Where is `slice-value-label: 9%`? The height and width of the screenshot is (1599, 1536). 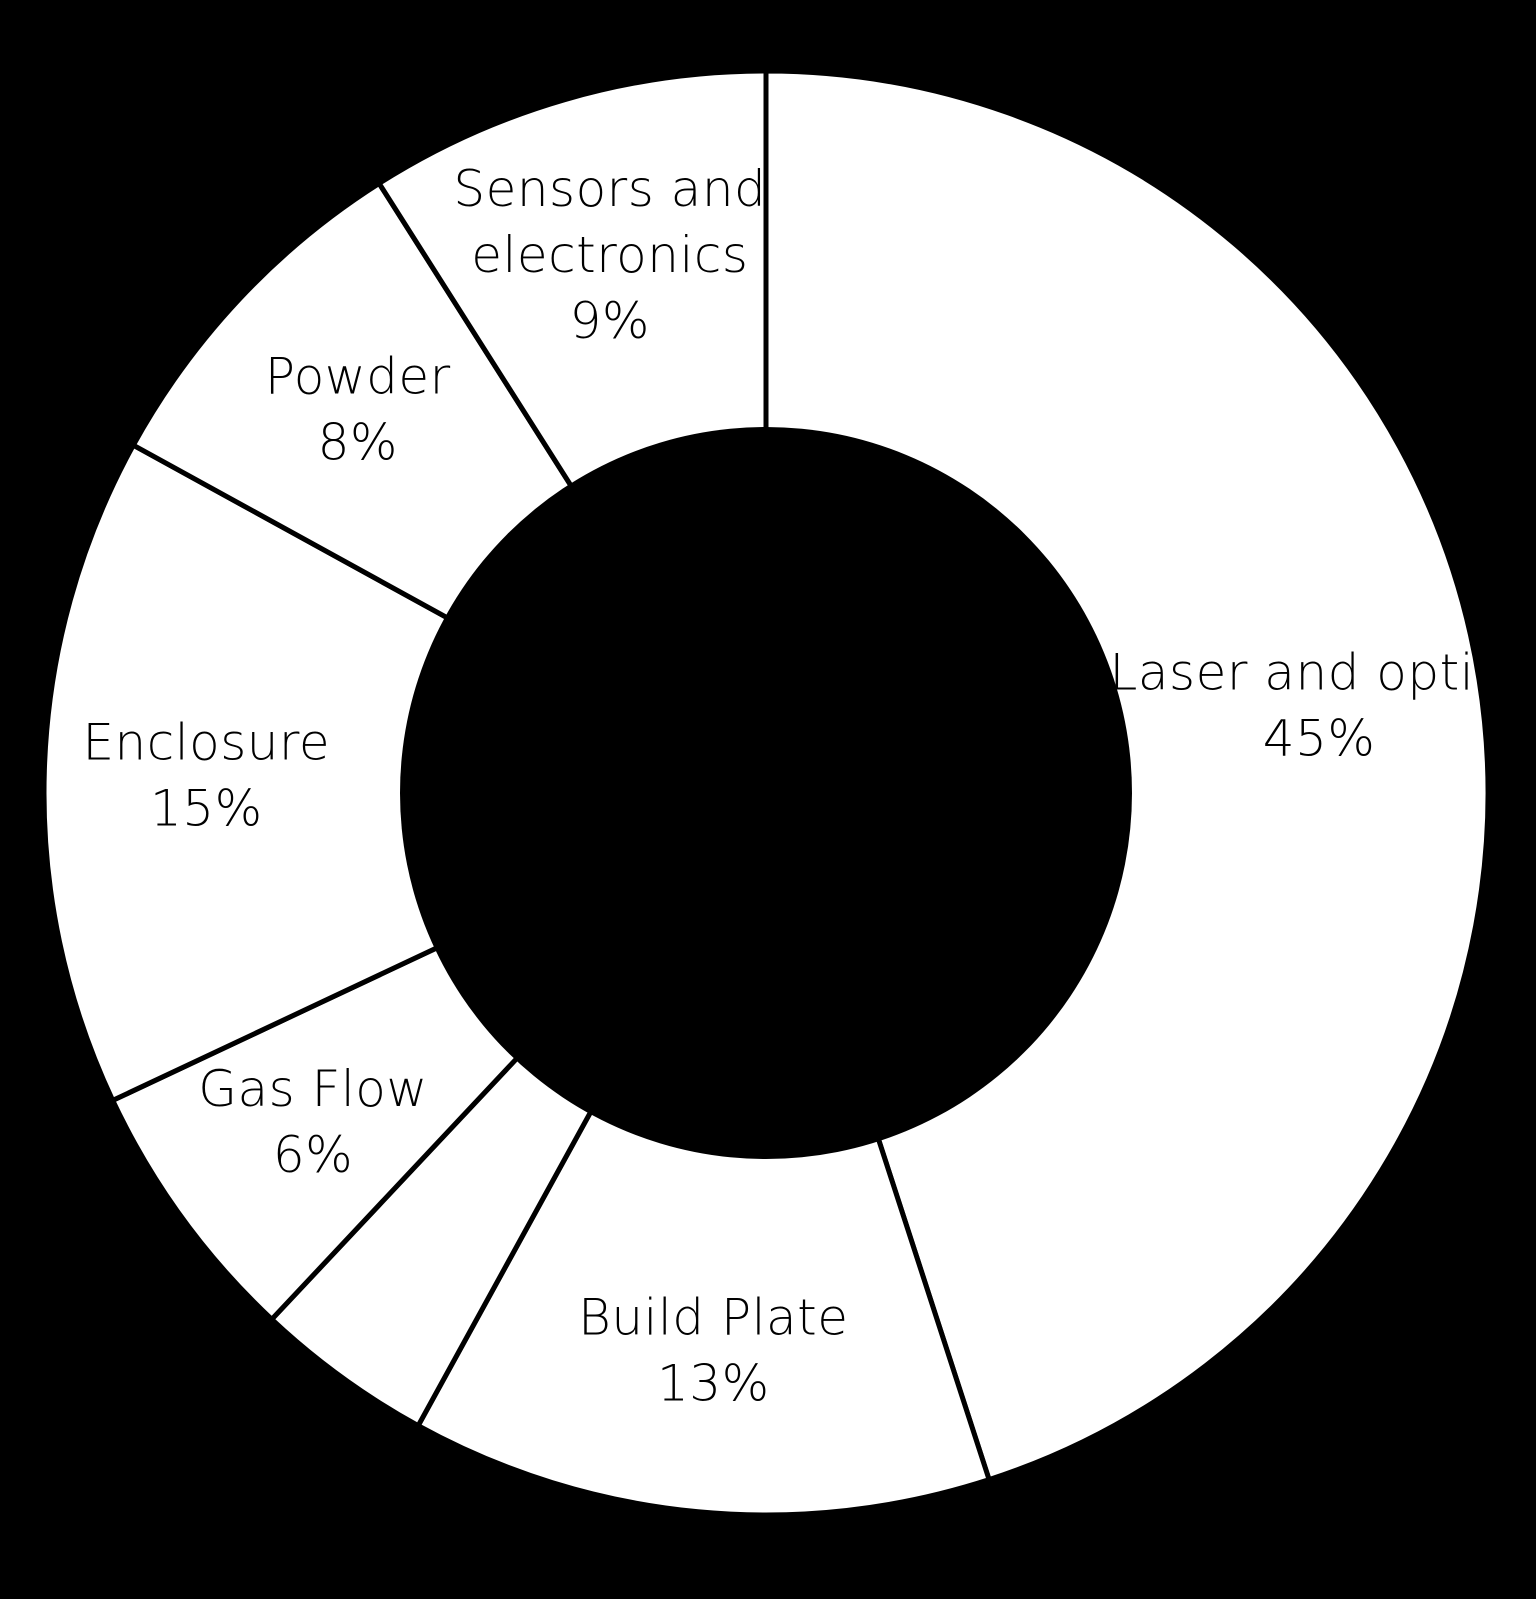 slice-value-label: 9% is located at coordinates (610, 321).